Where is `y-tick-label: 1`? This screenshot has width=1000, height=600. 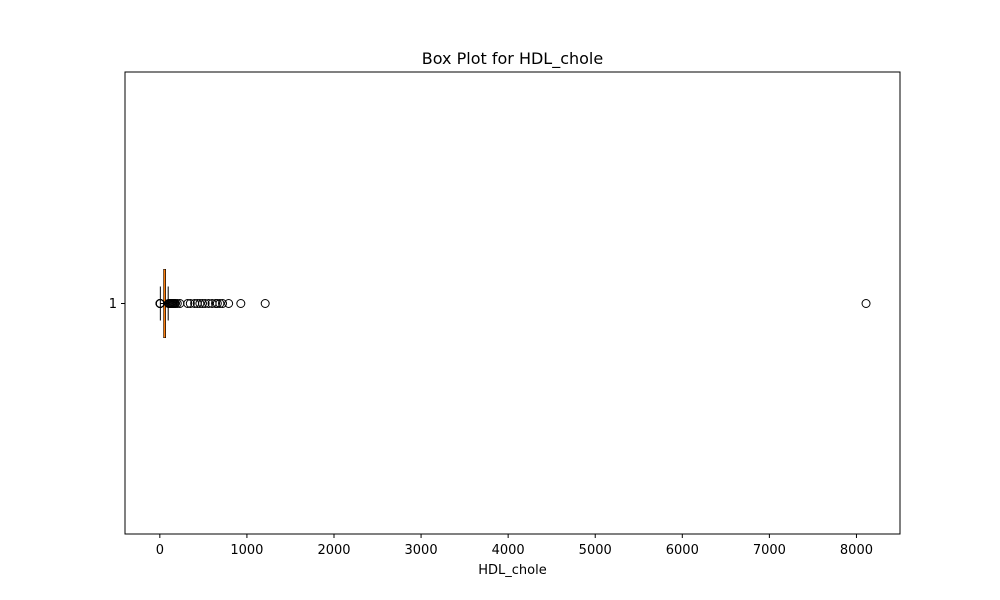
y-tick-label: 1 is located at coordinates (113, 304).